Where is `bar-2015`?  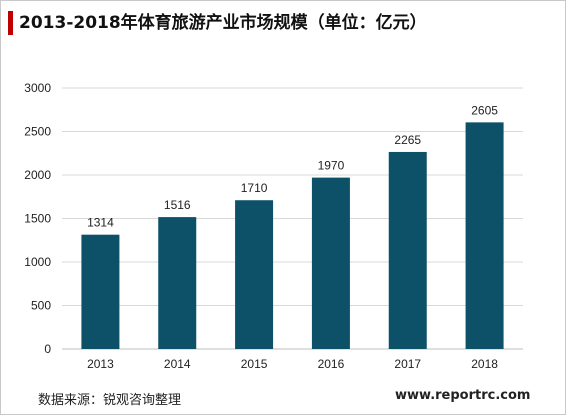 bar-2015 is located at coordinates (254, 274).